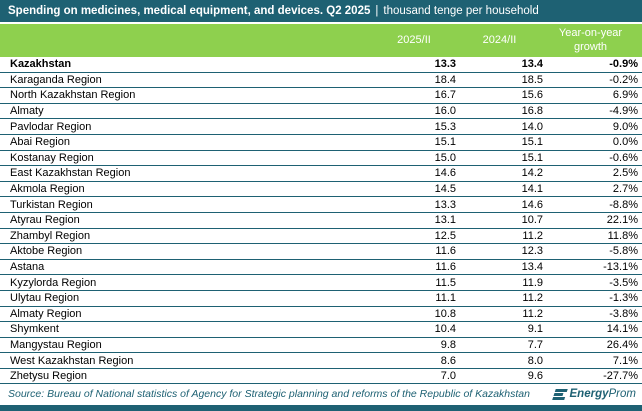  Describe the element at coordinates (445, 142) in the screenshot. I see `value-2025: 15.1` at that location.